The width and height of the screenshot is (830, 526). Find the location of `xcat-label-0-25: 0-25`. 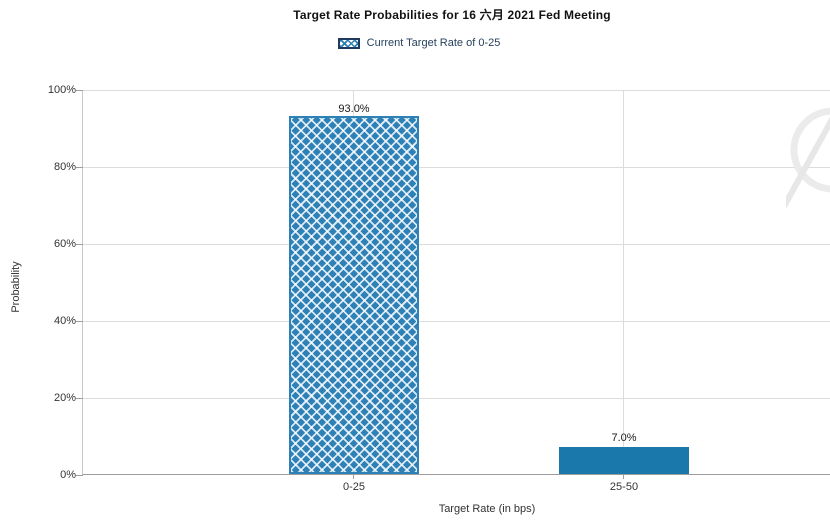

xcat-label-0-25: 0-25 is located at coordinates (354, 487).